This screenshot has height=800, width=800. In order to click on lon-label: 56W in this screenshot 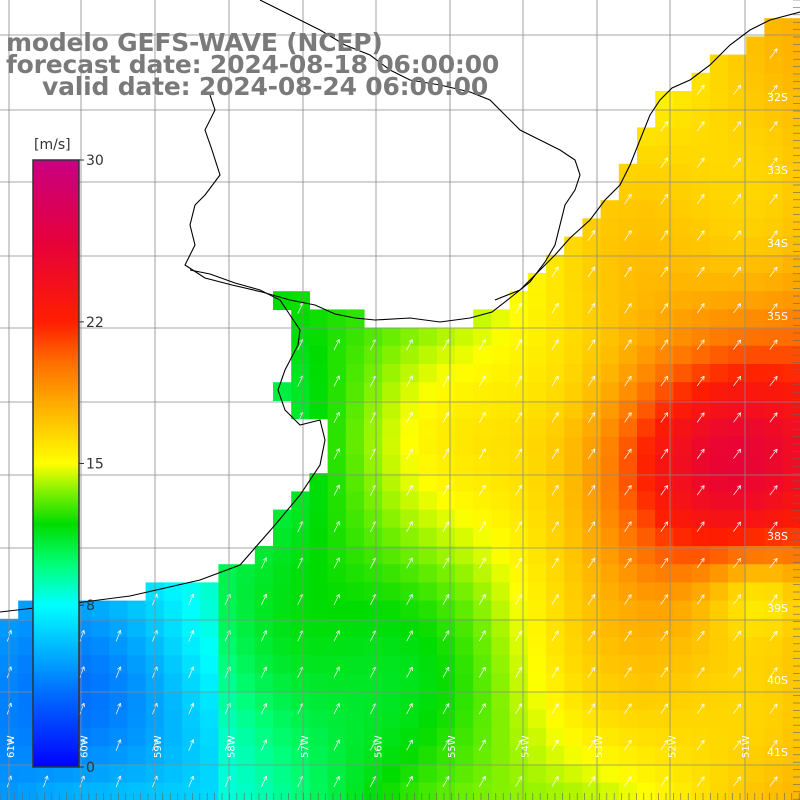, I will do `click(379, 746)`.